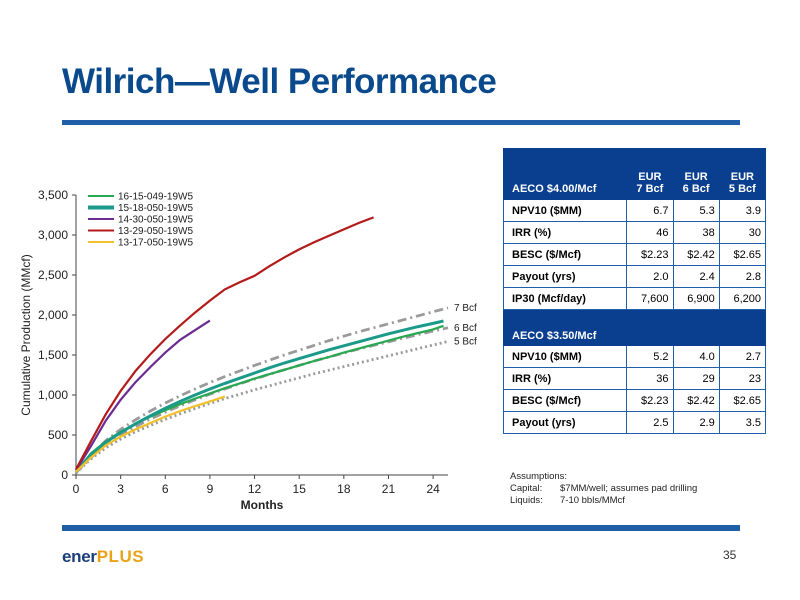 Image resolution: width=800 pixels, height=600 pixels. What do you see at coordinates (526, 500) in the screenshot?
I see `assumption-key: Liquids:` at bounding box center [526, 500].